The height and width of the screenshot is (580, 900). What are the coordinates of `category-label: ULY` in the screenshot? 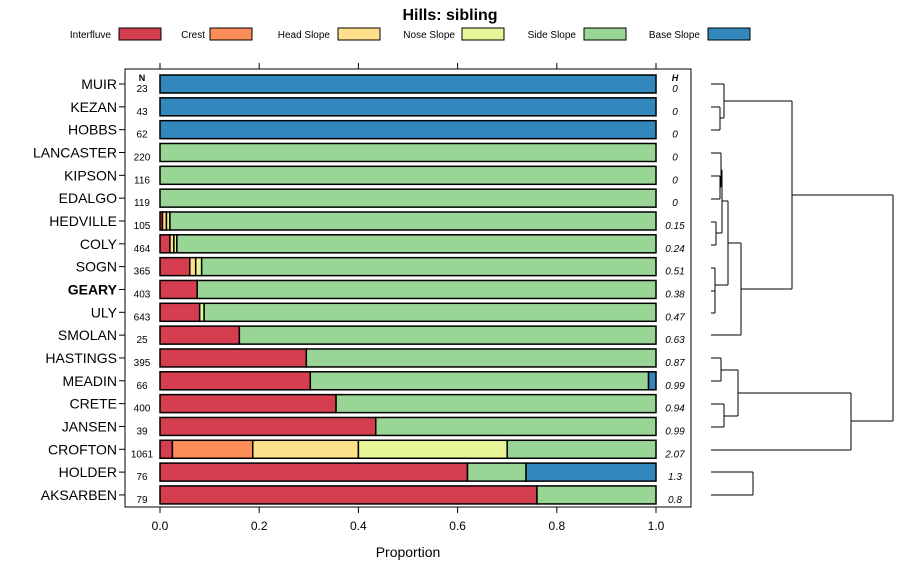 It's located at (104, 312).